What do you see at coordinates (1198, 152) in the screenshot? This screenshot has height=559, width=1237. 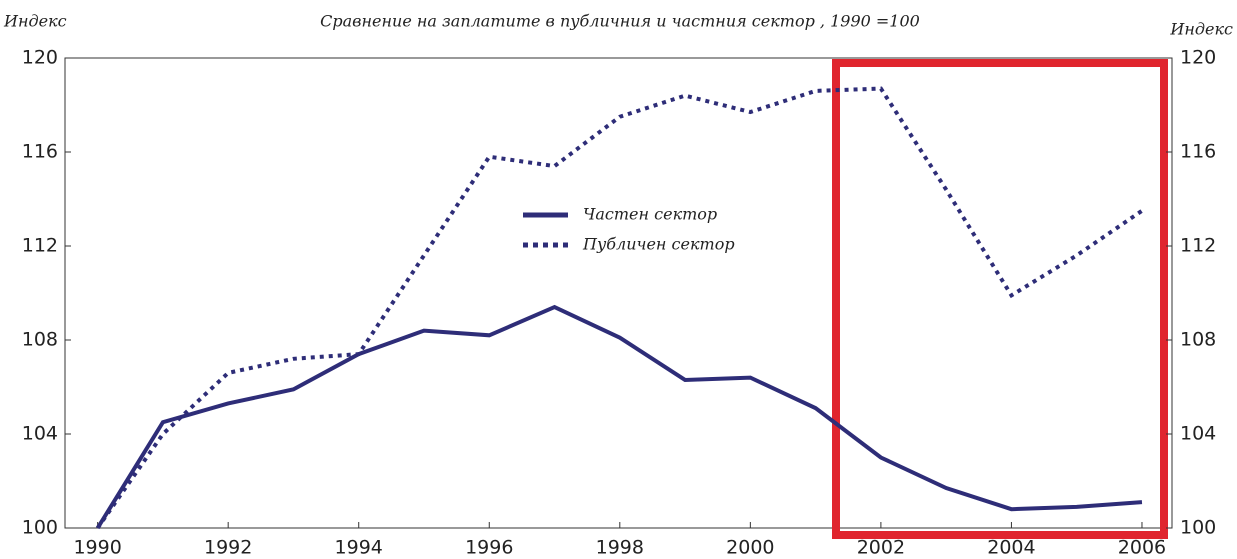 I see `y2-tick-label: 116` at bounding box center [1198, 152].